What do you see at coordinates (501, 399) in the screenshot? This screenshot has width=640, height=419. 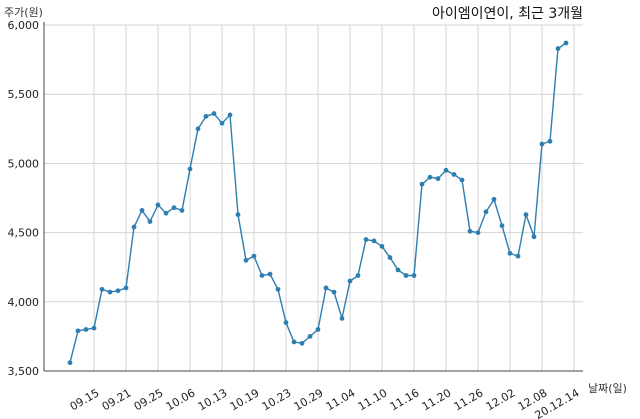 I see `x-tick-label: 12.02` at bounding box center [501, 399].